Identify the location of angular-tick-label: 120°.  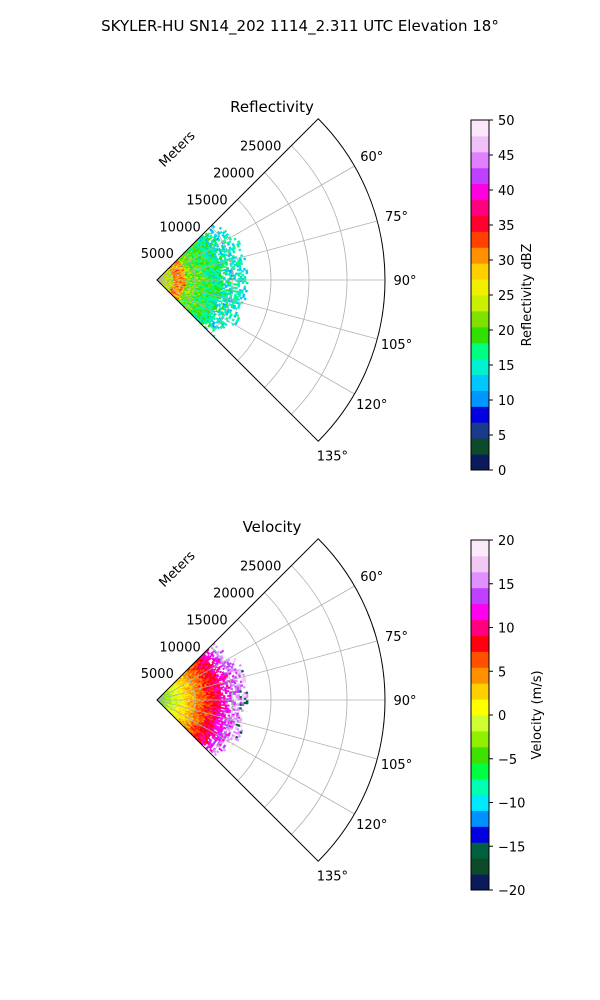
(371, 405).